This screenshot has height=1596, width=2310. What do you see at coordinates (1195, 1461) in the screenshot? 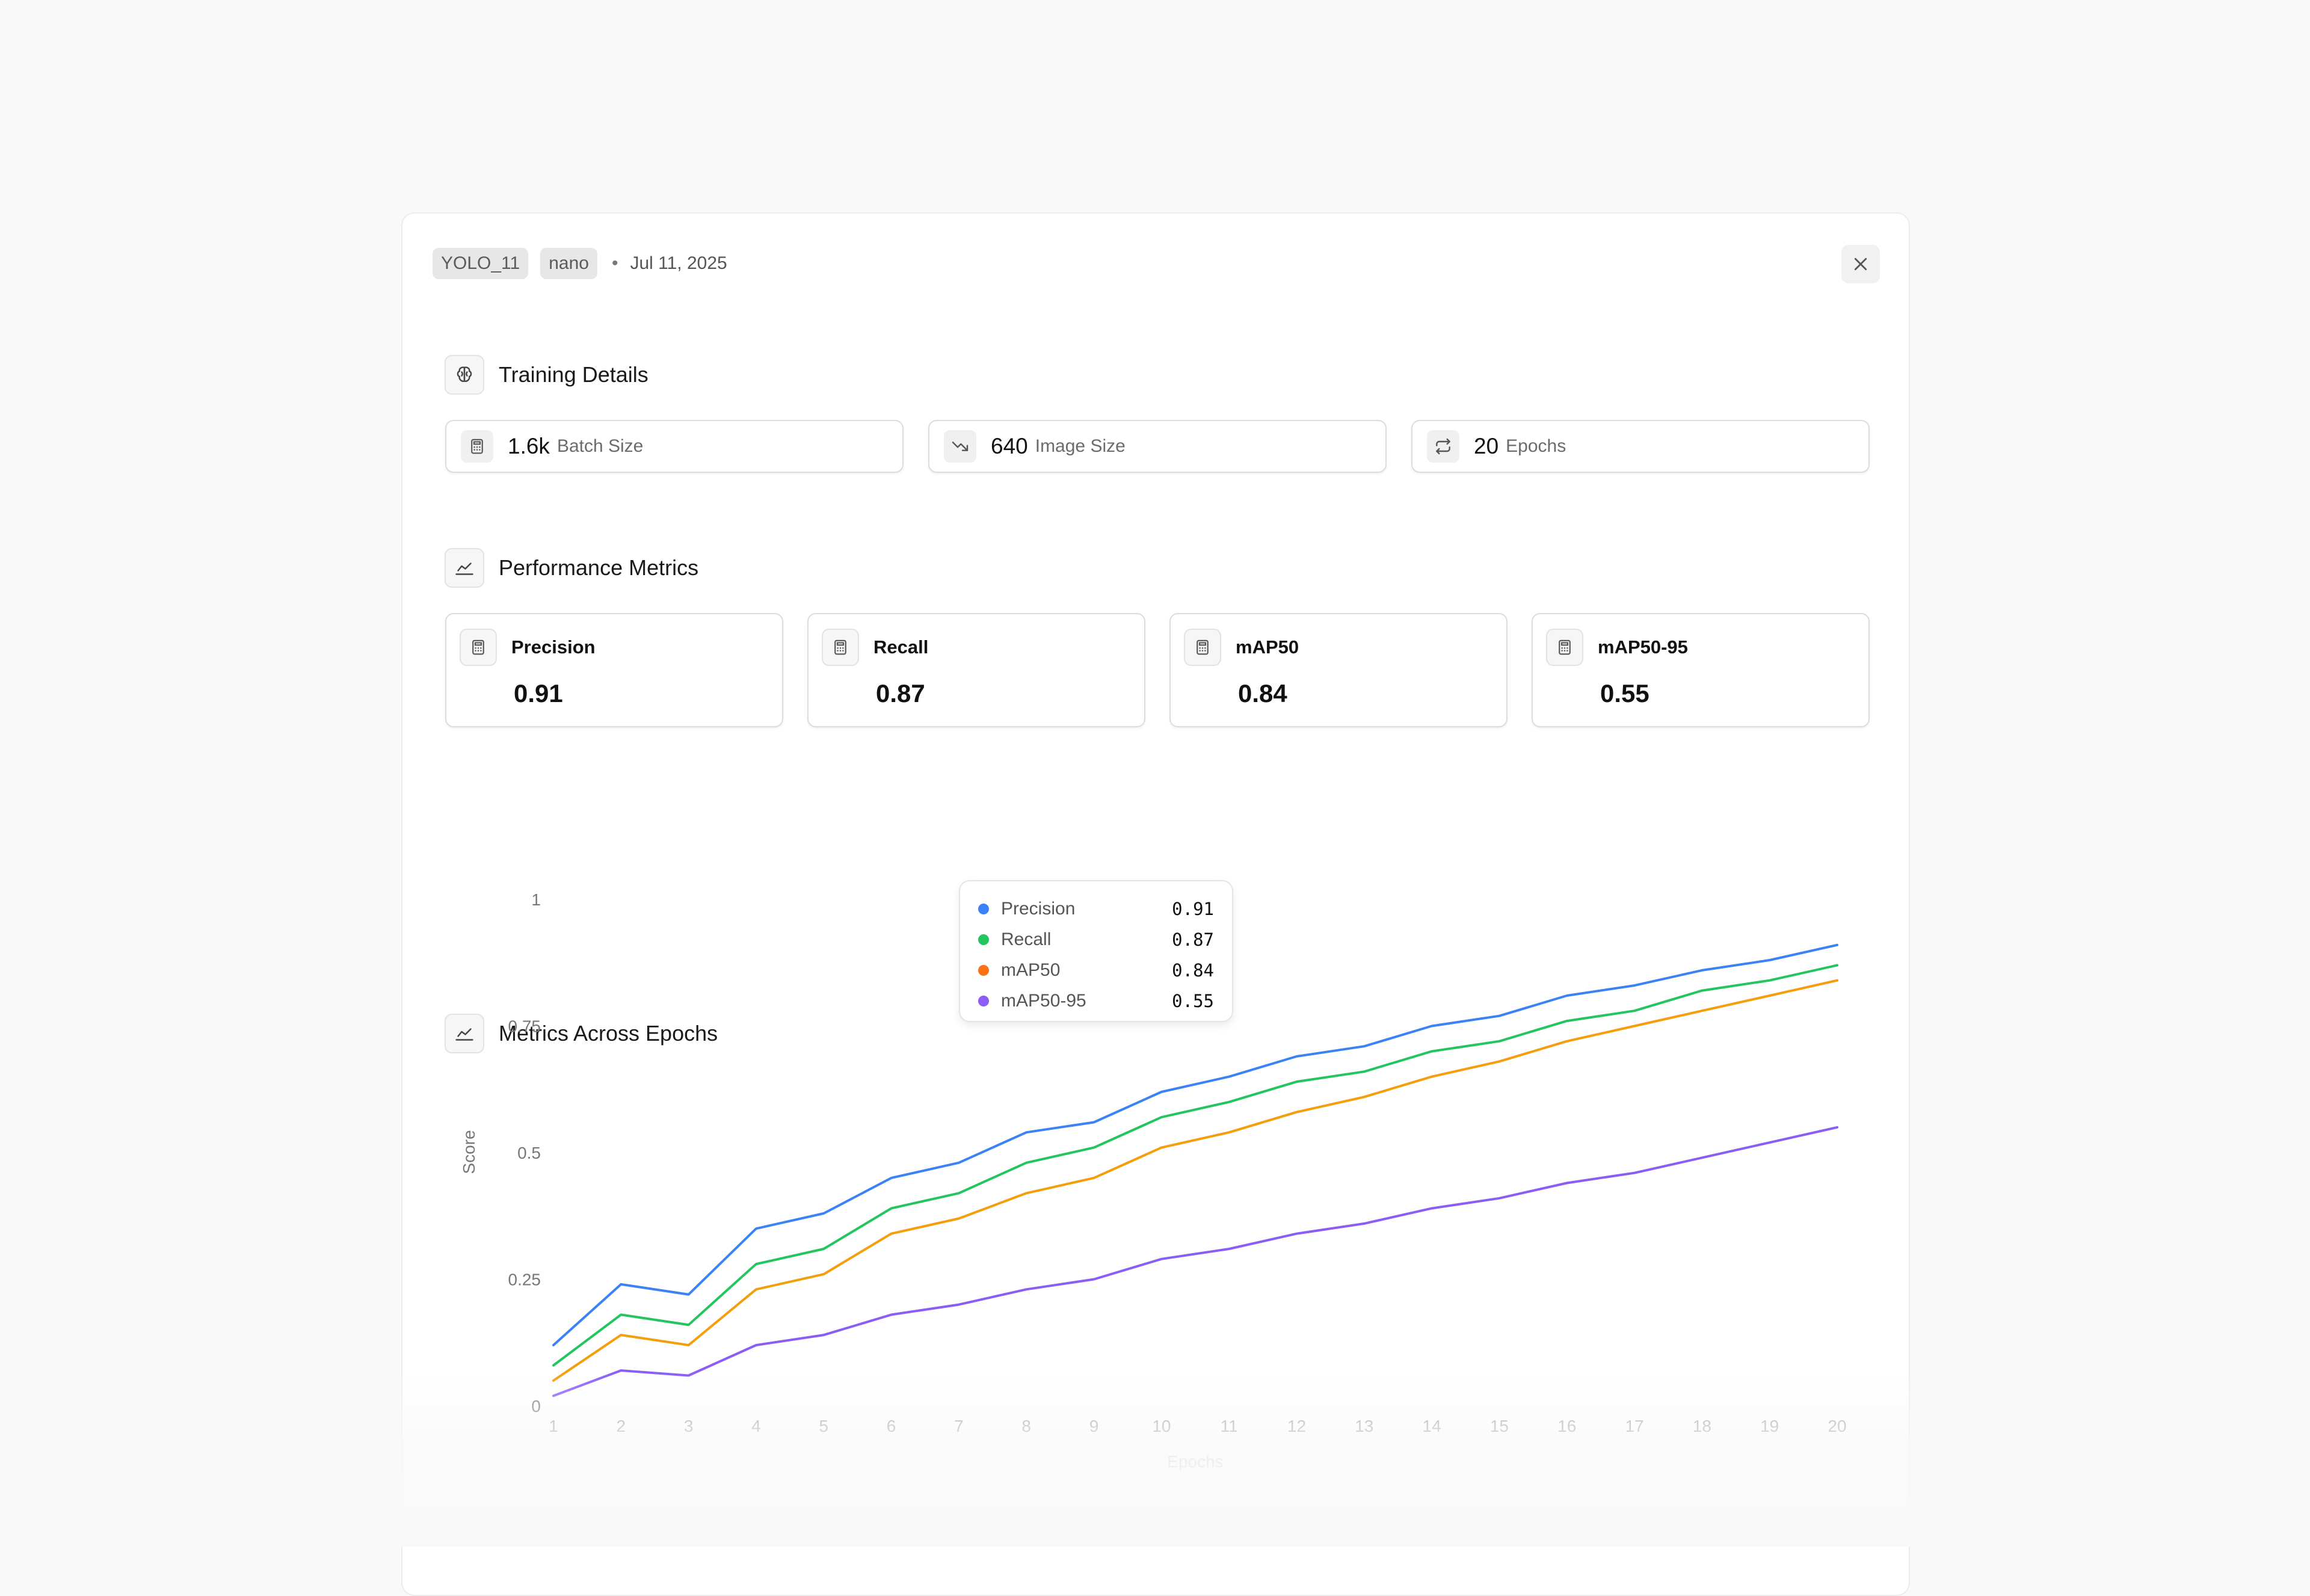
I see `x-axis-label: Epochs` at bounding box center [1195, 1461].